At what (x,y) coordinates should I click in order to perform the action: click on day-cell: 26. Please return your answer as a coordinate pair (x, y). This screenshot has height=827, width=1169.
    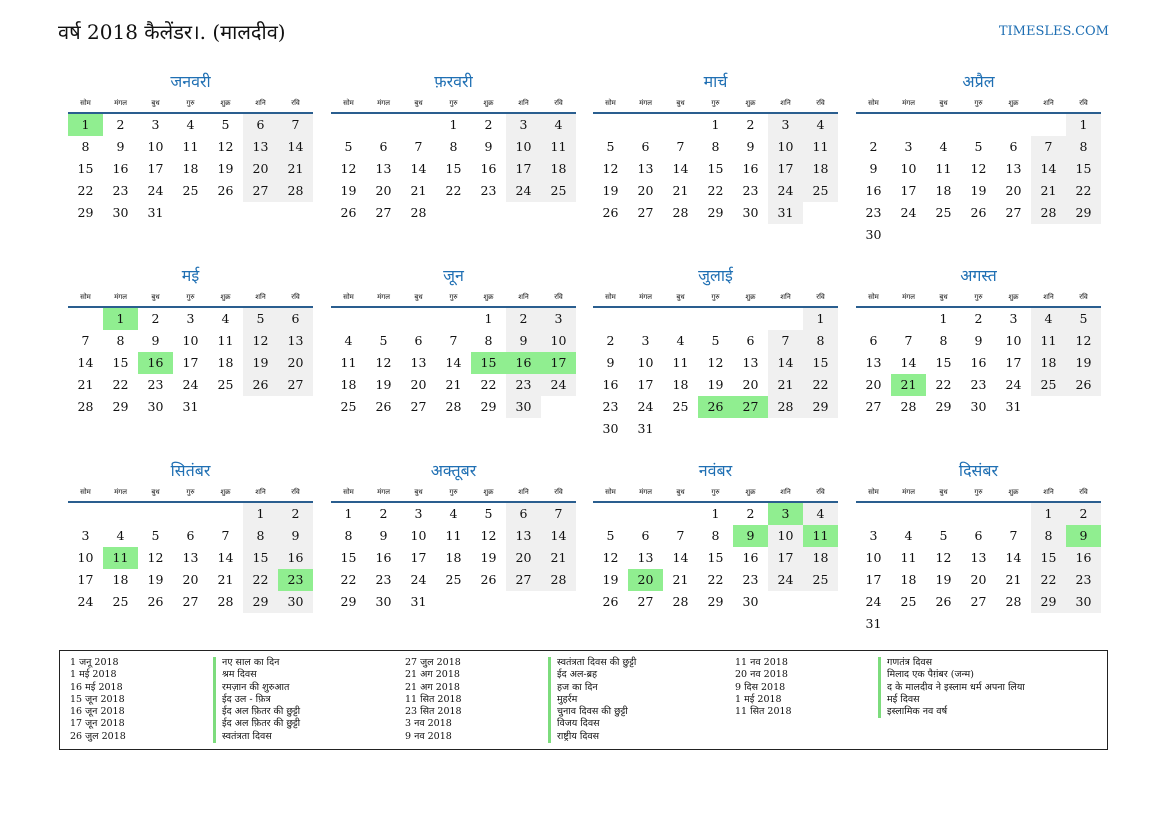
    Looking at the image, I should click on (978, 212).